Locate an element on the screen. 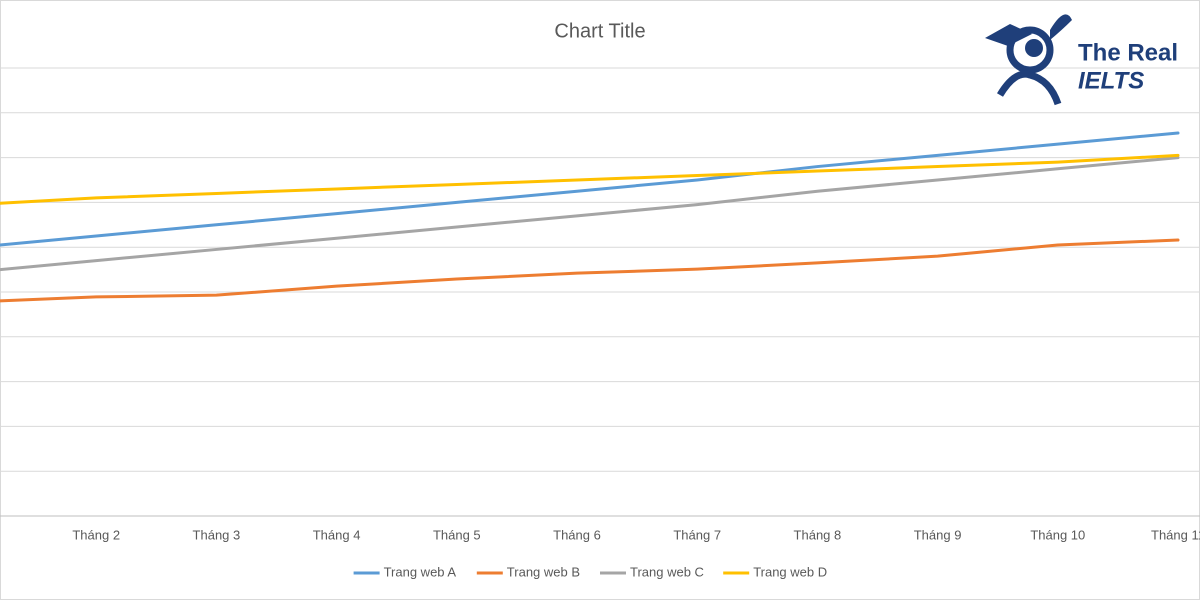 The width and height of the screenshot is (1200, 600). x-tick-label: Tháng 5 is located at coordinates (457, 534).